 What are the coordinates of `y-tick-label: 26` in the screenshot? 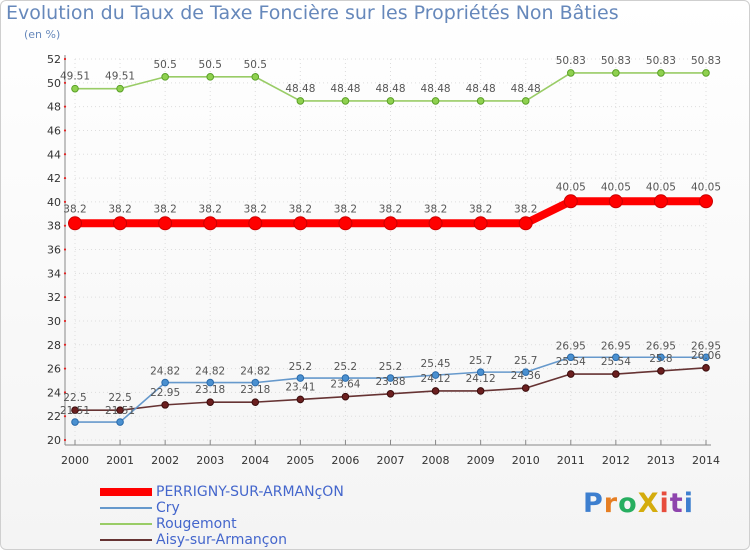 It's located at (54, 369).